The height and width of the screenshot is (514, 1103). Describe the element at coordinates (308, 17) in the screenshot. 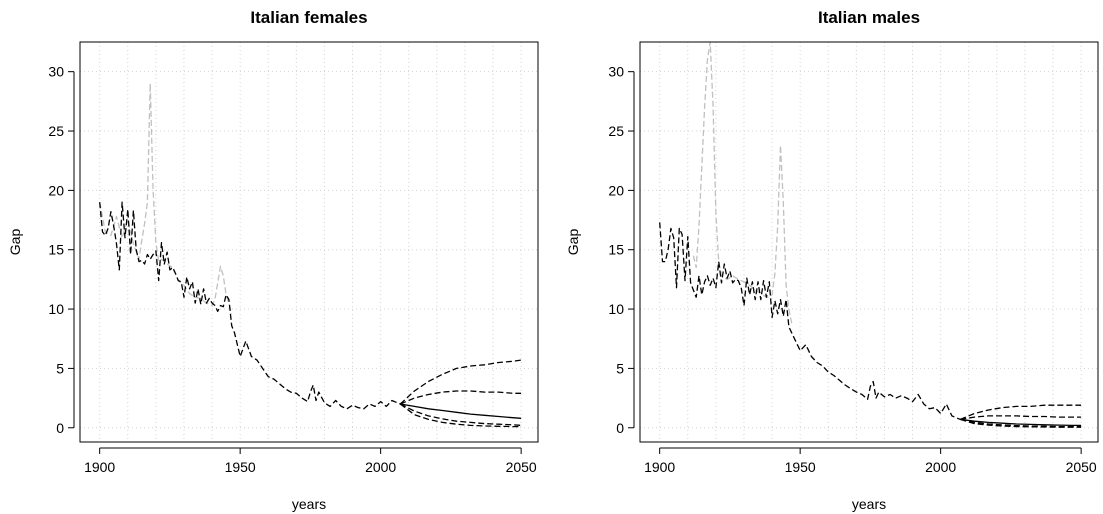

I see `chart-title: Italian females` at that location.